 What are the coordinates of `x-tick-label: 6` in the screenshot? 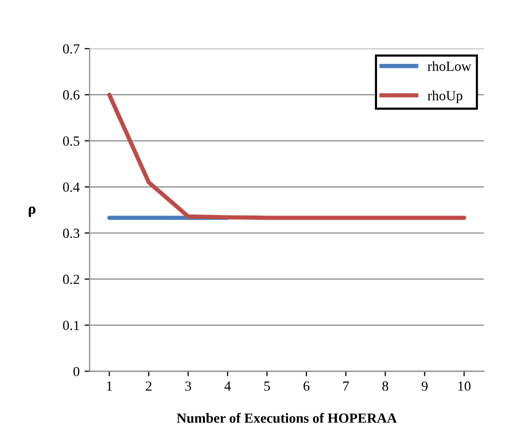 It's located at (307, 386).